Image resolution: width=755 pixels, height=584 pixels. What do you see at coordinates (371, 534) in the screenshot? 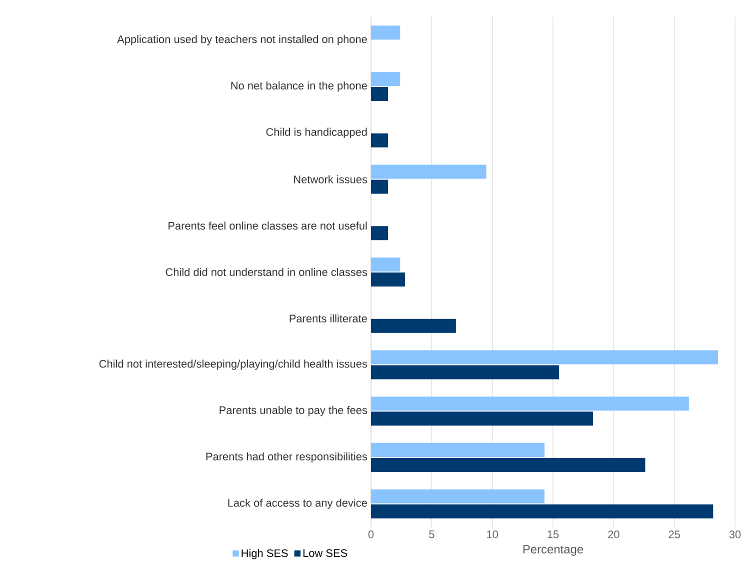
I see `x-tick-label: 0` at bounding box center [371, 534].